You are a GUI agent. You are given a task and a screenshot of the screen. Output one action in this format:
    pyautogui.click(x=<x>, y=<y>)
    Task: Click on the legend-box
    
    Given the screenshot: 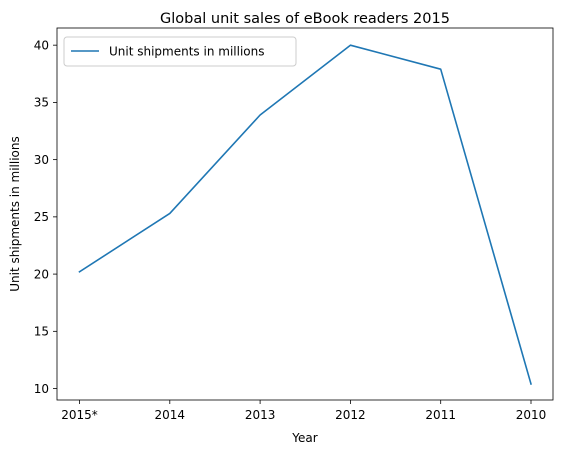 What is the action you would take?
    pyautogui.click(x=180, y=51)
    